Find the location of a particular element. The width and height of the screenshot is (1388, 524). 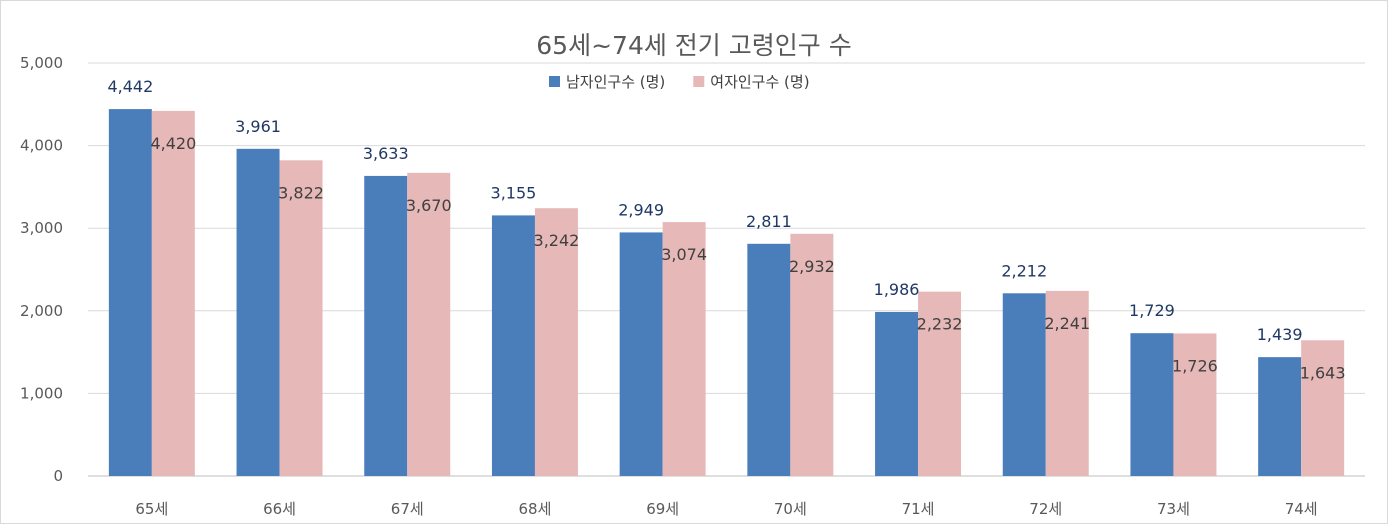

data-label-female: 2,241 is located at coordinates (1067, 323).